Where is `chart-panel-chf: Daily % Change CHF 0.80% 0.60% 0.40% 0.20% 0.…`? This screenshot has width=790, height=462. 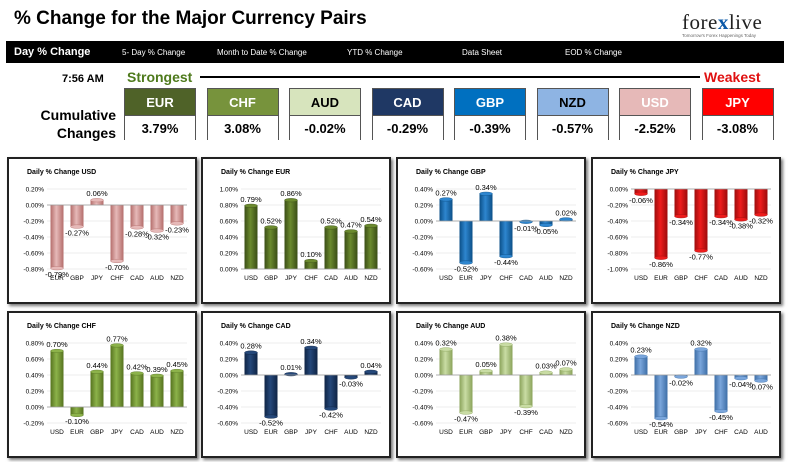
chart-panel-chf: Daily % Change CHF 0.80% 0.60% 0.40% 0.20% 0.… is located at coordinates (102, 384).